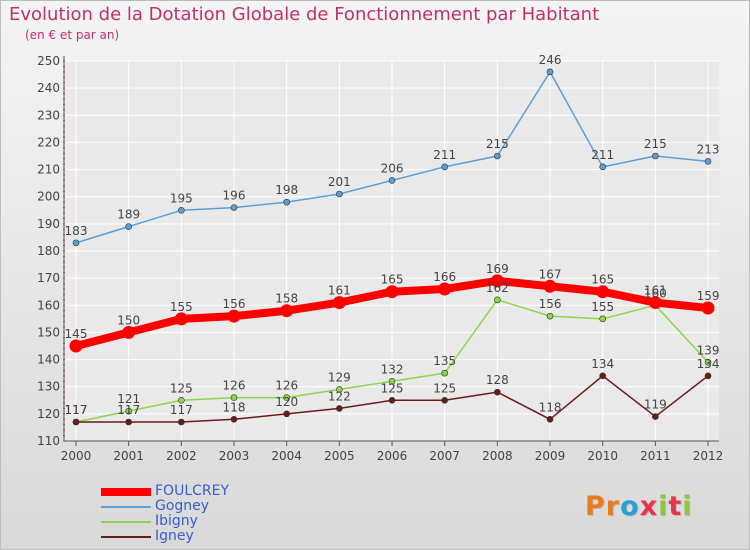  What do you see at coordinates (550, 274) in the screenshot?
I see `data-label-foulcrey: 167` at bounding box center [550, 274].